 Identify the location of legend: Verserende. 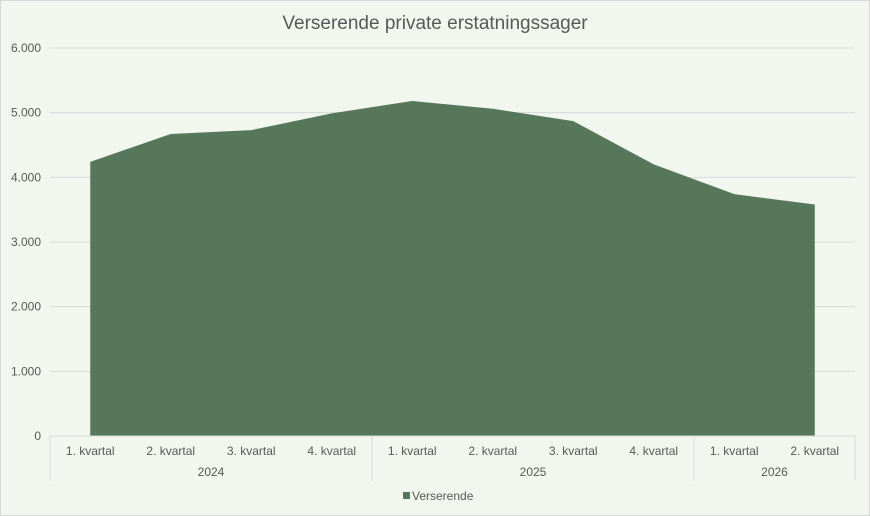
(438, 496).